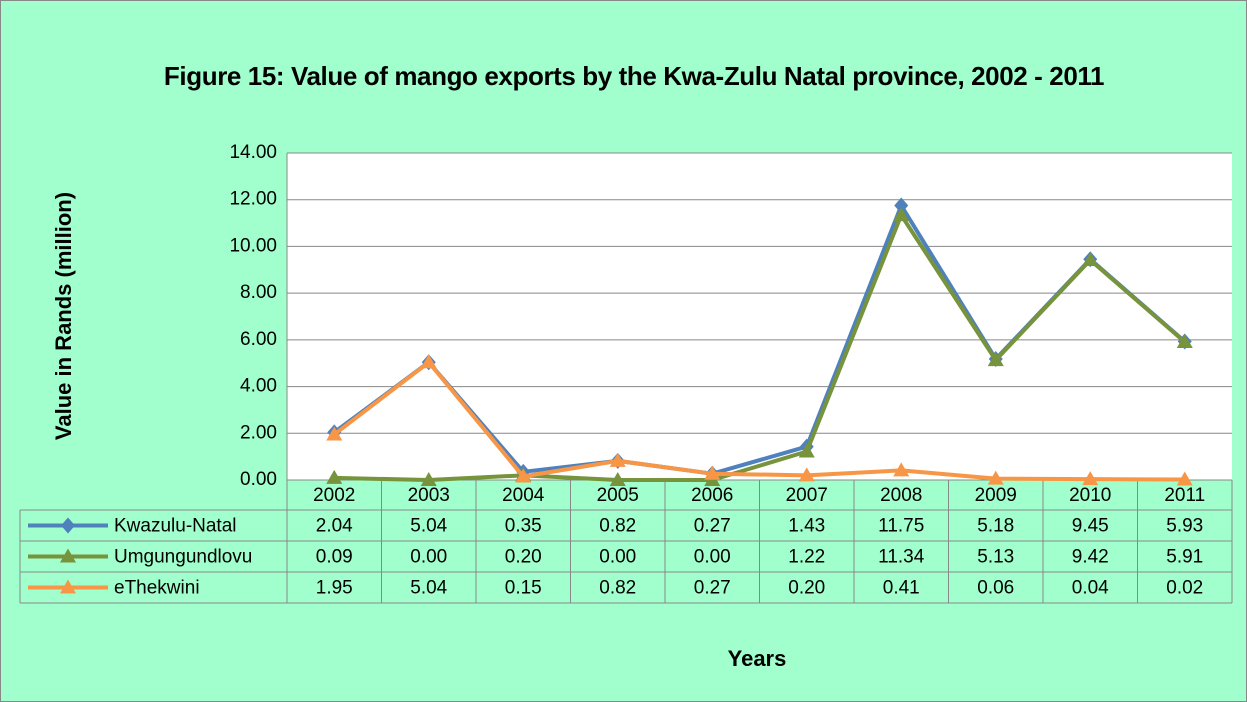  Describe the element at coordinates (1184, 526) in the screenshot. I see `table-value: 5.93` at that location.